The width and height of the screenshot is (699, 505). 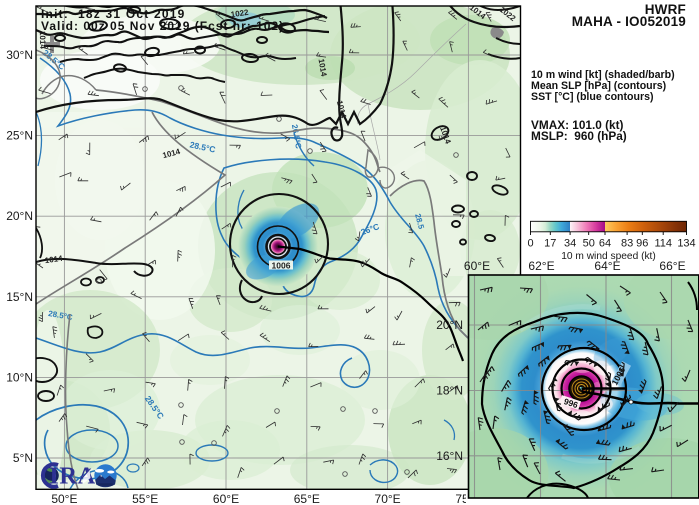 What do you see at coordinates (449, 391) in the screenshot?
I see `svg-text: 18°N` at bounding box center [449, 391].